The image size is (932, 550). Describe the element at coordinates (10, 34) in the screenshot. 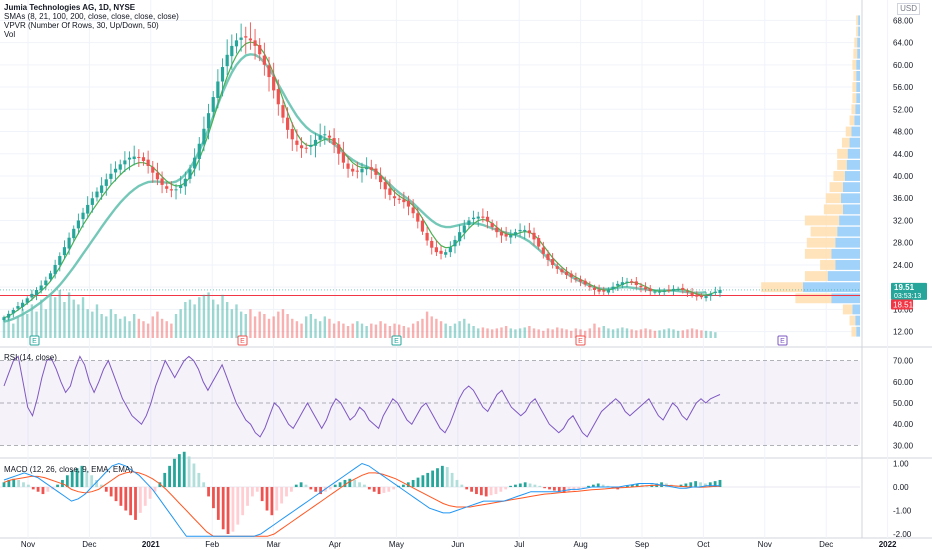

I see `vol-legend: Vol` at that location.